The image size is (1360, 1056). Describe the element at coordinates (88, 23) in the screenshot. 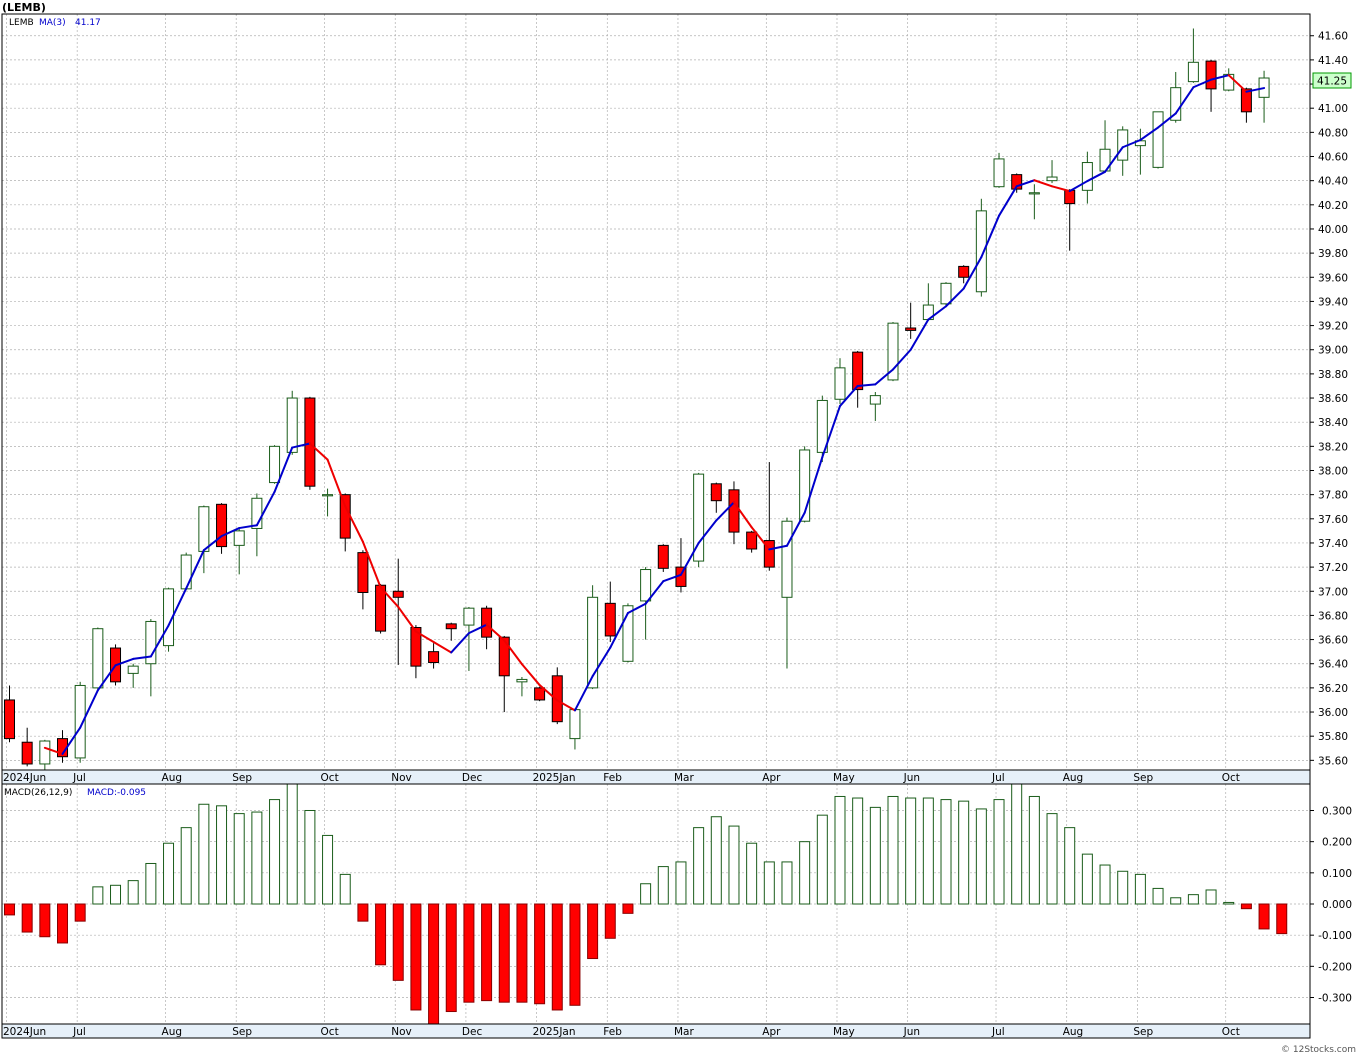

I see `legend-ma-value: 41.17` at that location.